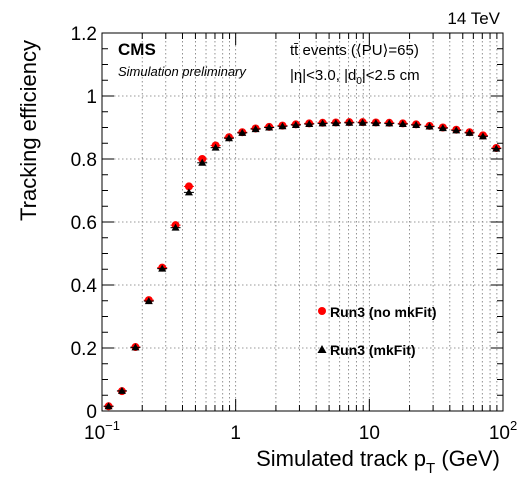 This screenshot has width=523, height=484. What do you see at coordinates (188, 186) in the screenshot?
I see `point-no-mkfit` at bounding box center [188, 186].